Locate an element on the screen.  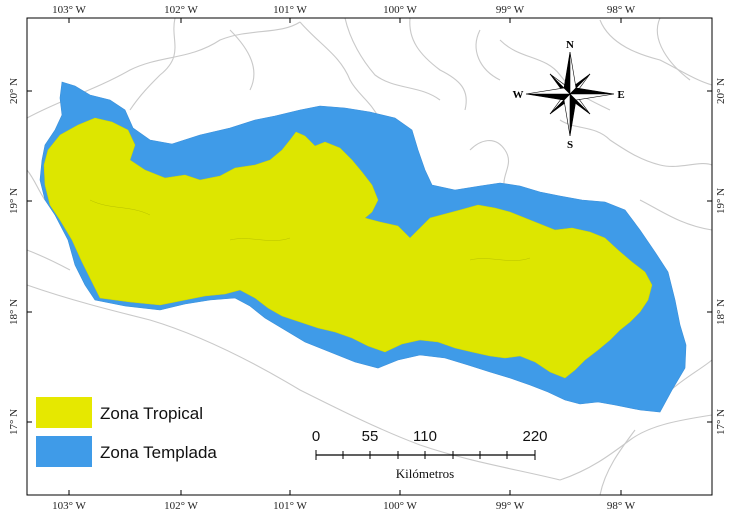
scale-label-55: 55 is located at coordinates (370, 436).